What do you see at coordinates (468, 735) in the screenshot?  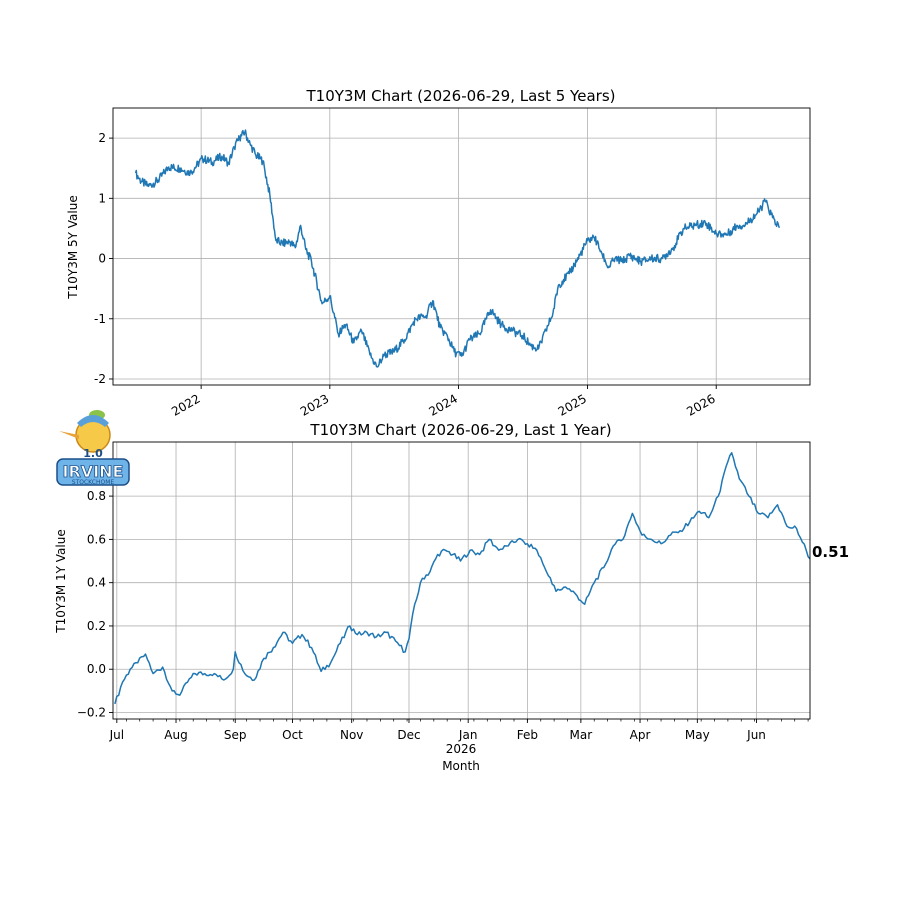 I see `x-tick-label: Jan` at bounding box center [468, 735].